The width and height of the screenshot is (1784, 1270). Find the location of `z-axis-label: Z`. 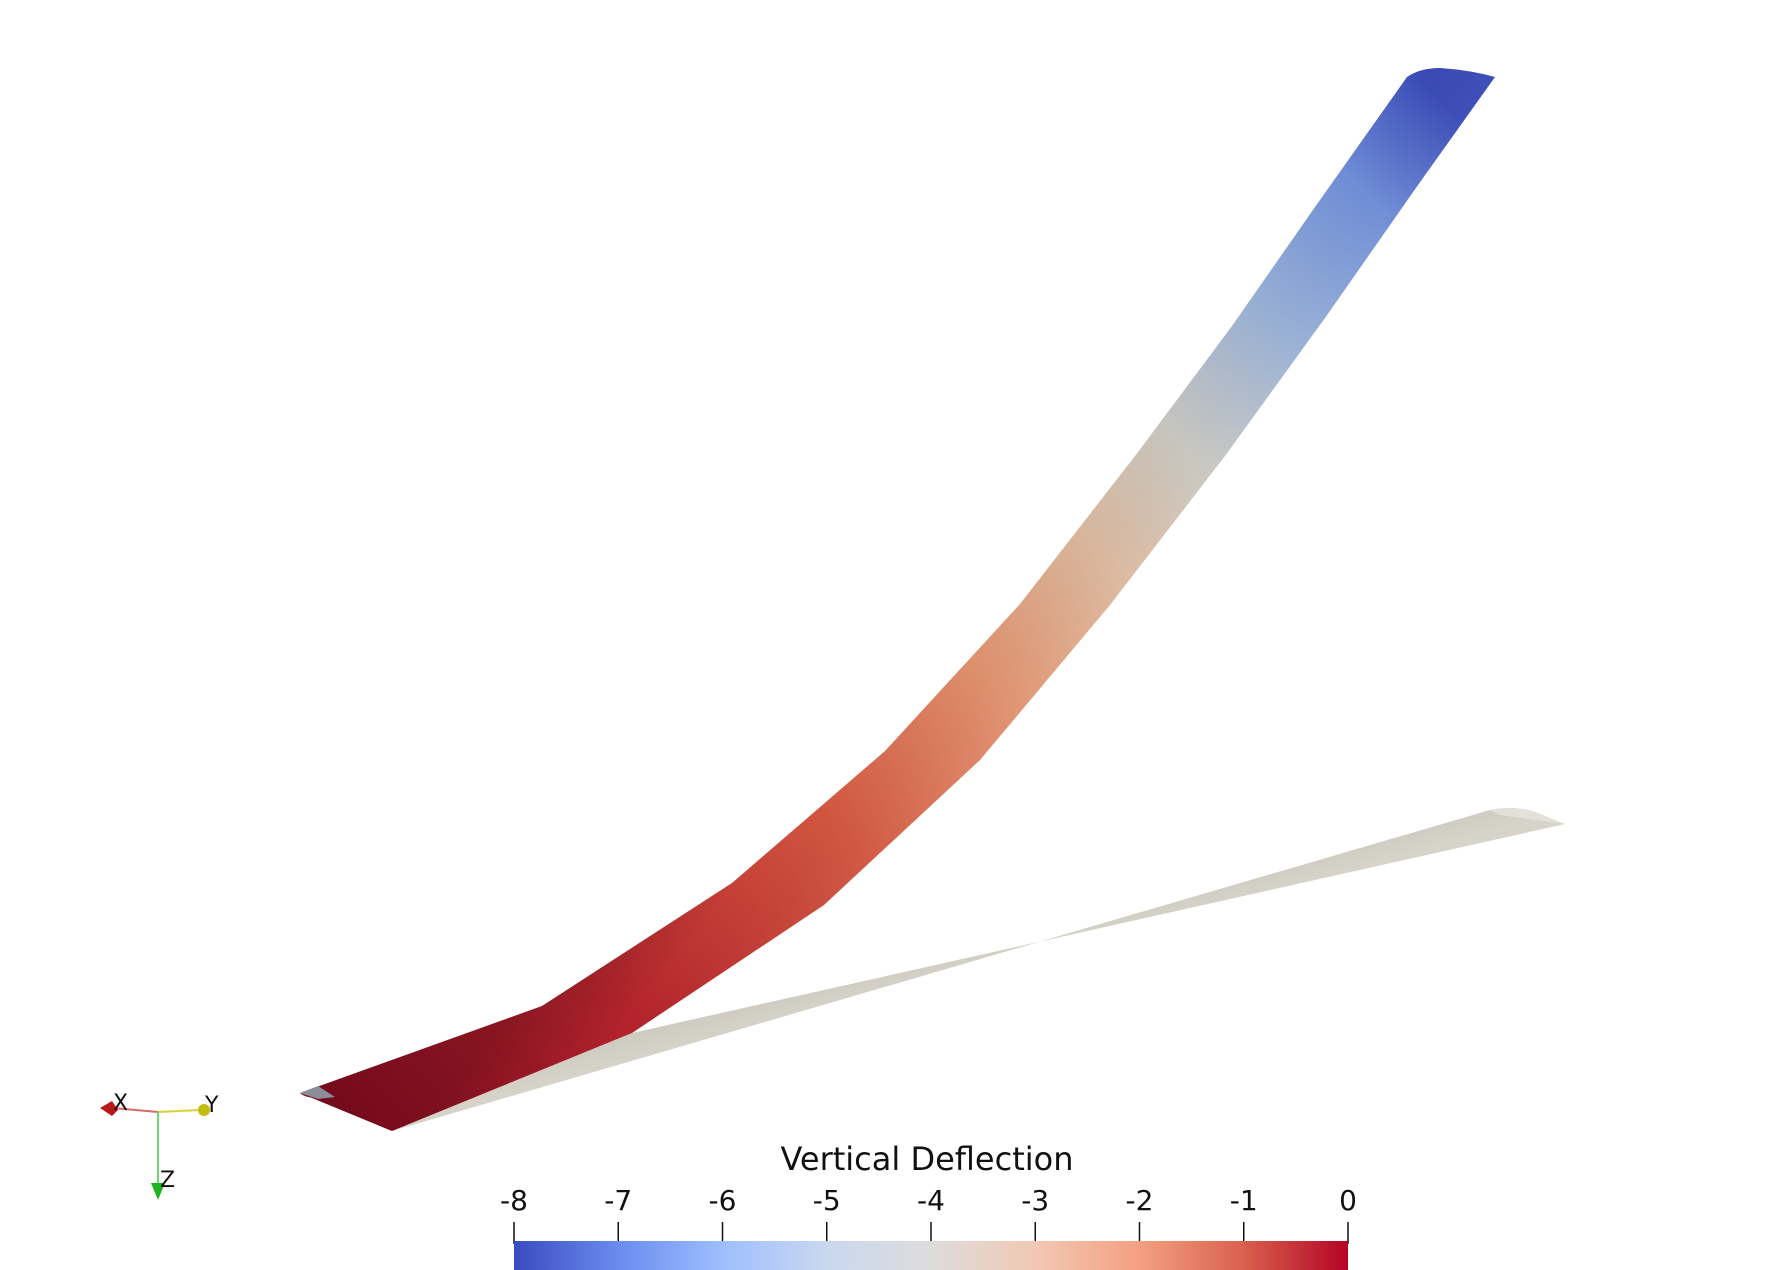

z-axis-label: Z is located at coordinates (167, 1180).